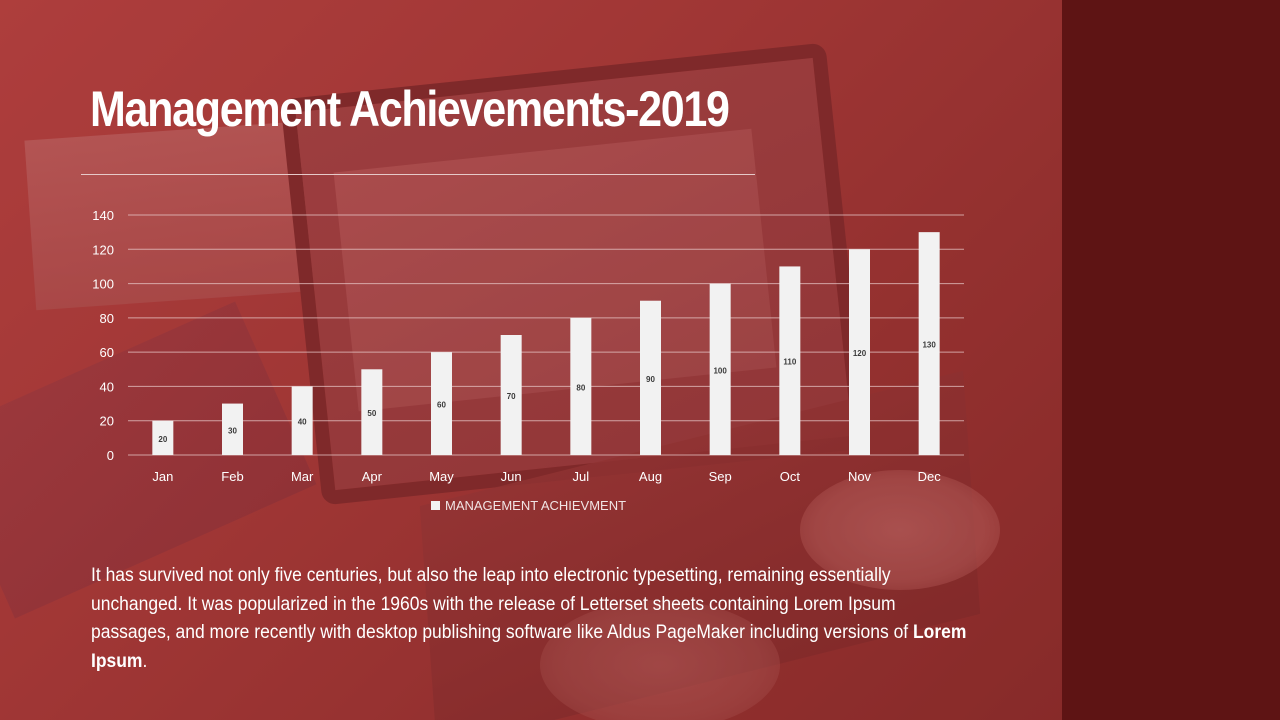 Image resolution: width=1280 pixels, height=720 pixels. Describe the element at coordinates (107, 318) in the screenshot. I see `y-tick-label: 80` at that location.